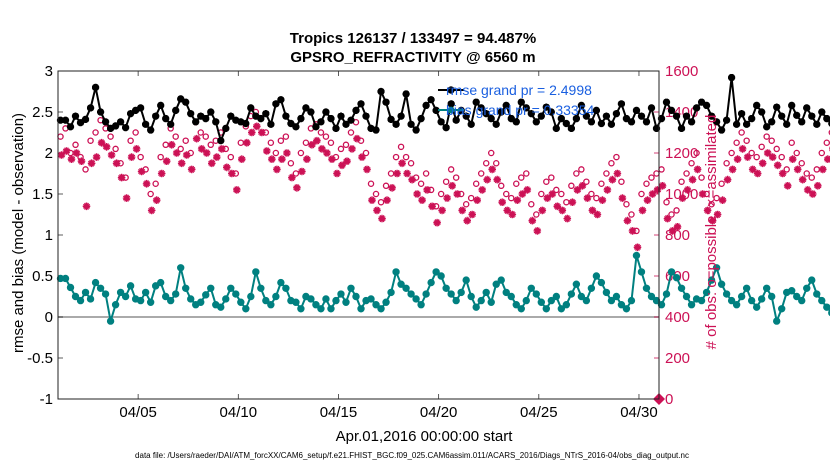 This screenshot has width=830, height=470. What do you see at coordinates (42, 112) in the screenshot?
I see `y-left-tick-label: 2.5` at bounding box center [42, 112].